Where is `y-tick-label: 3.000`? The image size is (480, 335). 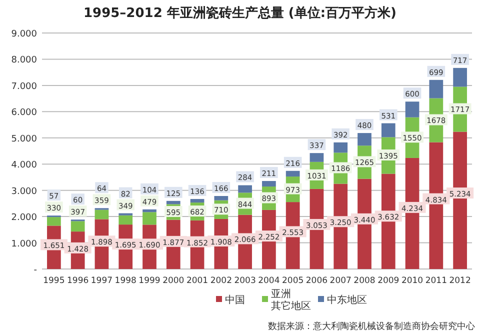 y-tick-label: 3.000 is located at coordinates (24, 191).